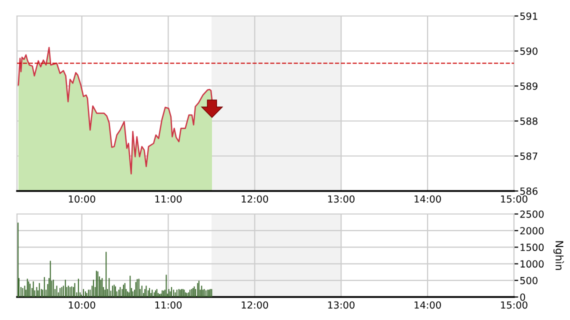 This screenshot has width=570, height=320. What do you see at coordinates (529, 86) in the screenshot?
I see `y-tick-label: 589` at bounding box center [529, 86].